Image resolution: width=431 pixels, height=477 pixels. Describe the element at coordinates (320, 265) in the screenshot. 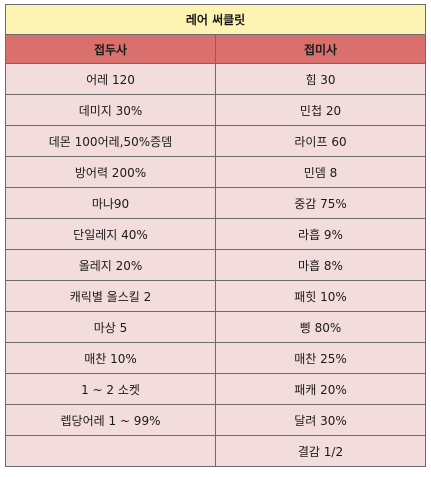

I see `suffix-cell: 마흡 8%` at that location.